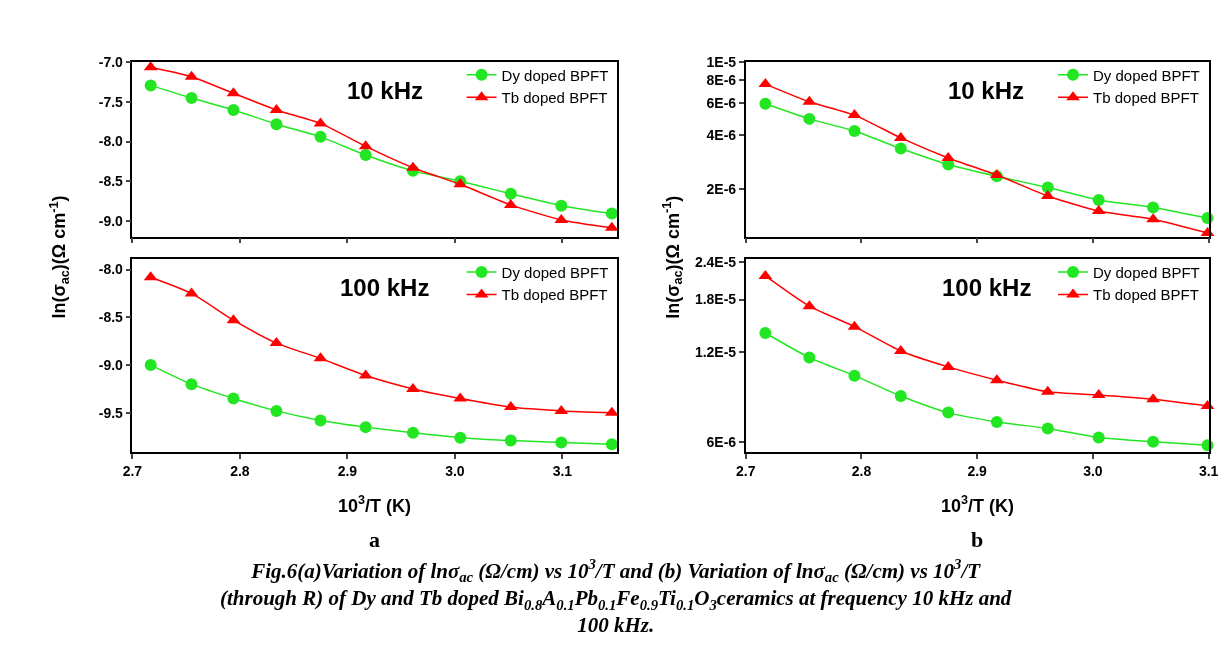  What do you see at coordinates (721, 189) in the screenshot?
I see `y-tick-label: 2E-6` at bounding box center [721, 189].